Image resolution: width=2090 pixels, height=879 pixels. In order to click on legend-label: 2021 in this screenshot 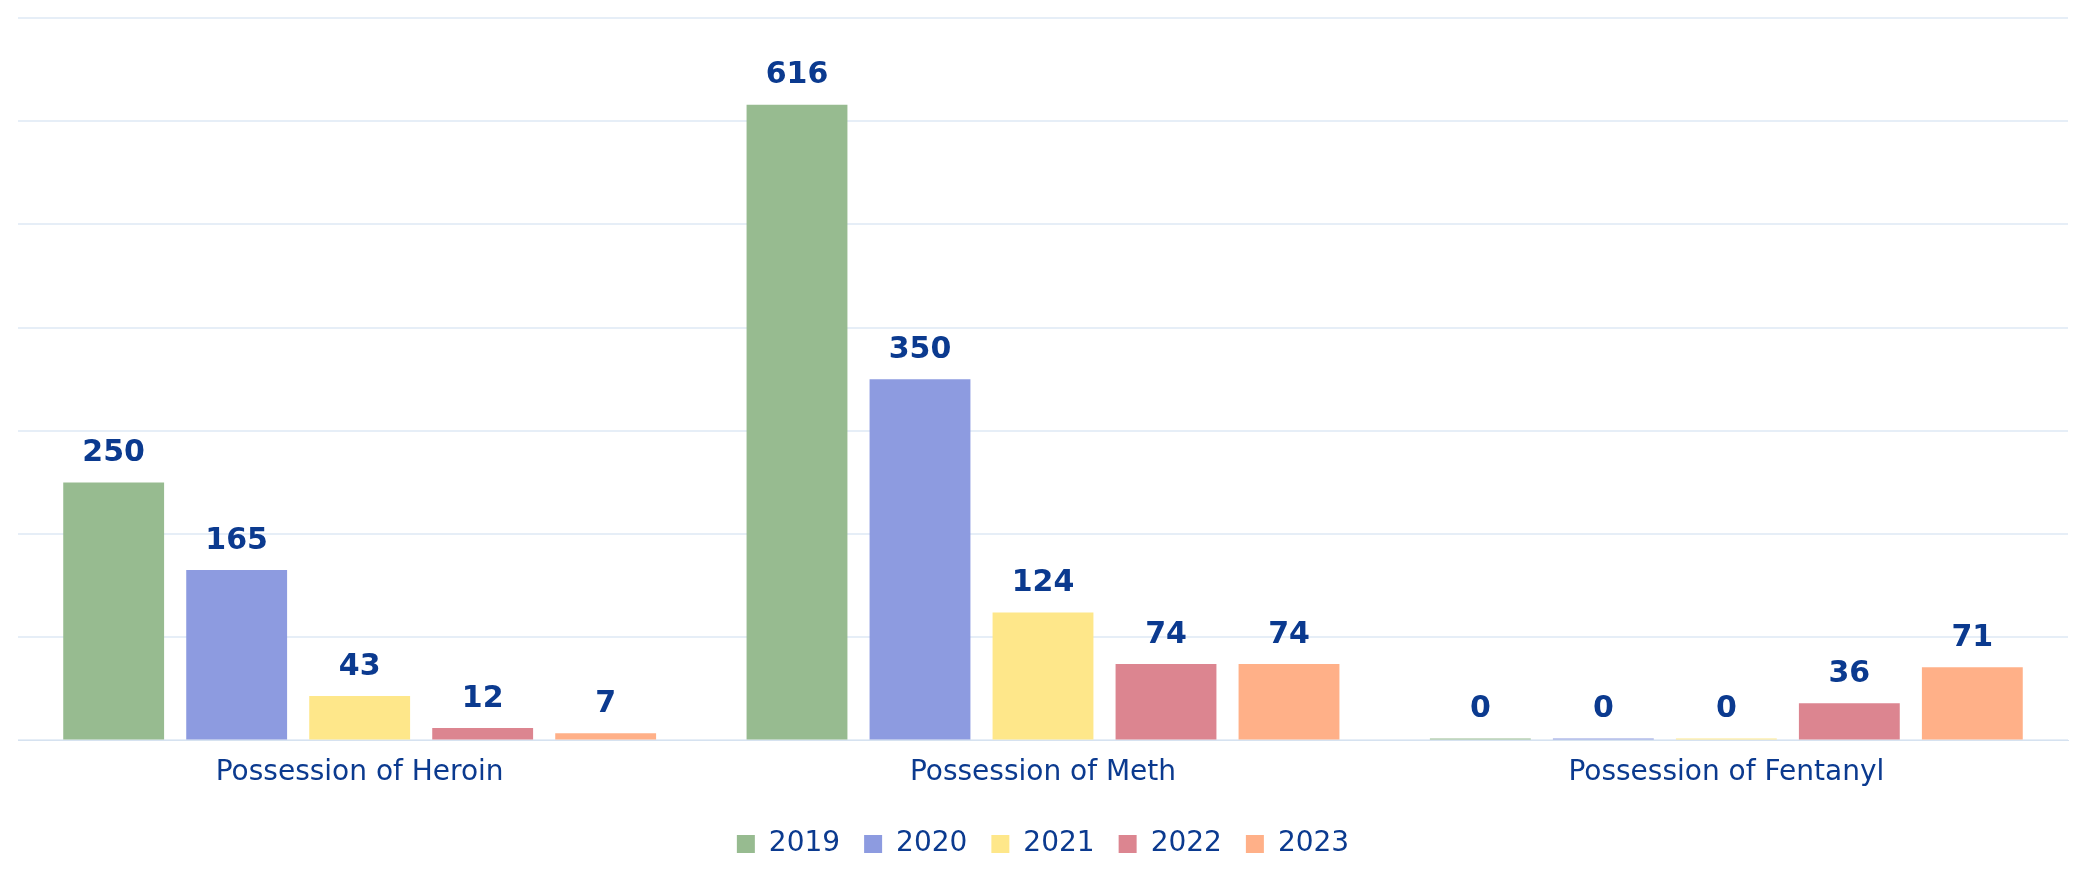, I will do `click(1059, 842)`.